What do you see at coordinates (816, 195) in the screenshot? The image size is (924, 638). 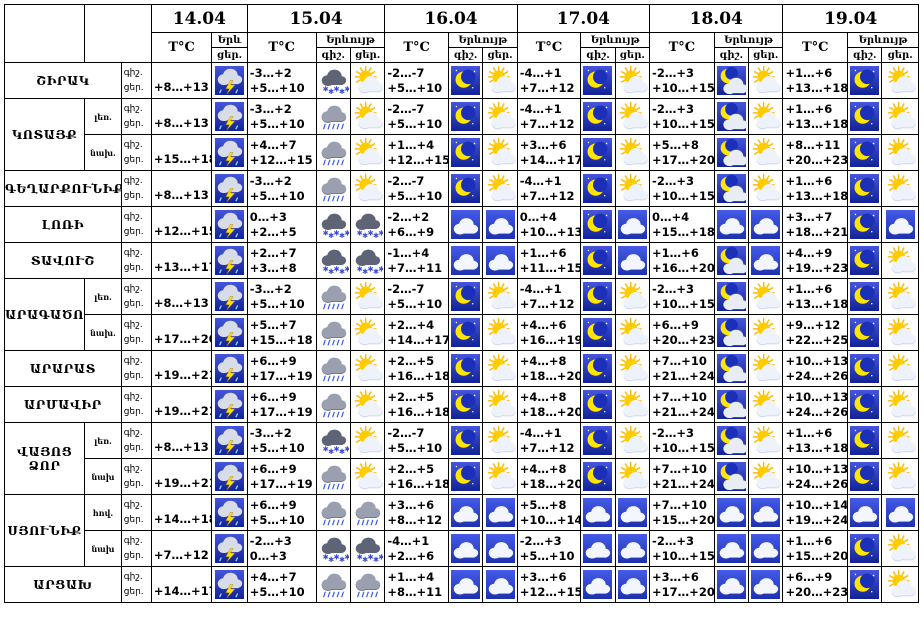 I see `day-temp: +13…+18` at bounding box center [816, 195].